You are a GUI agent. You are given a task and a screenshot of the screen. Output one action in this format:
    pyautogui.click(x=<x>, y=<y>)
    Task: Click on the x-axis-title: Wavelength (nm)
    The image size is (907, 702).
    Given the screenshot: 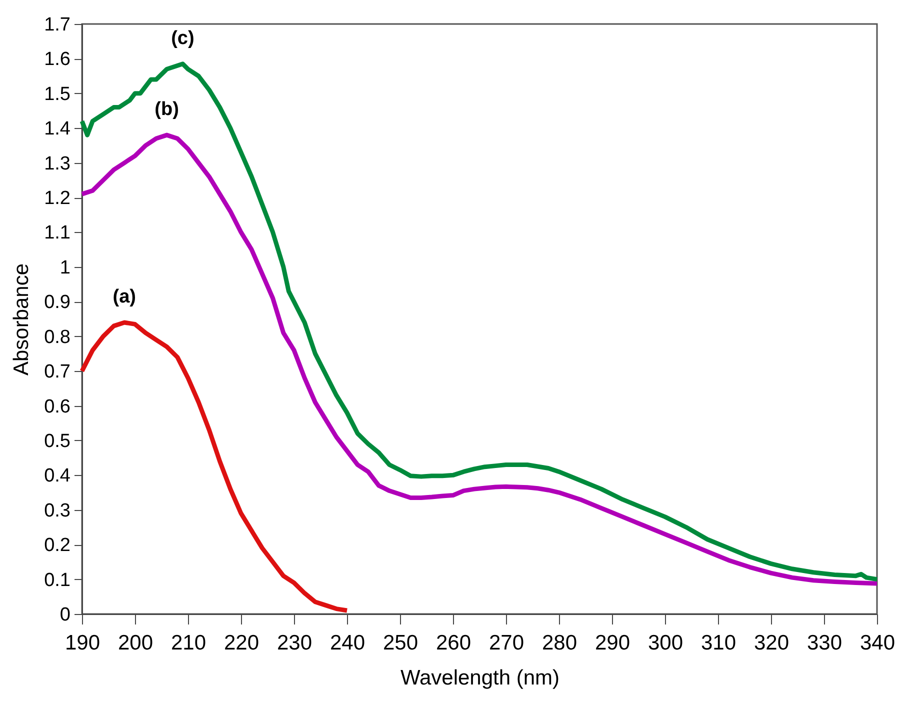 What is the action you would take?
    pyautogui.click(x=480, y=678)
    